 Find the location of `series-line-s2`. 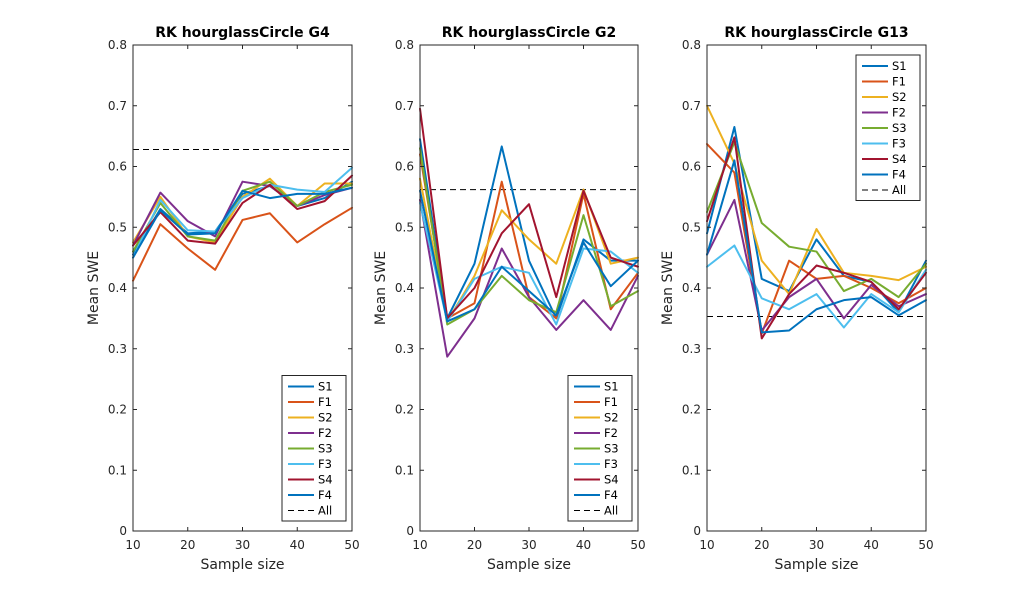

series-line-s2 is located at coordinates (816, 200).